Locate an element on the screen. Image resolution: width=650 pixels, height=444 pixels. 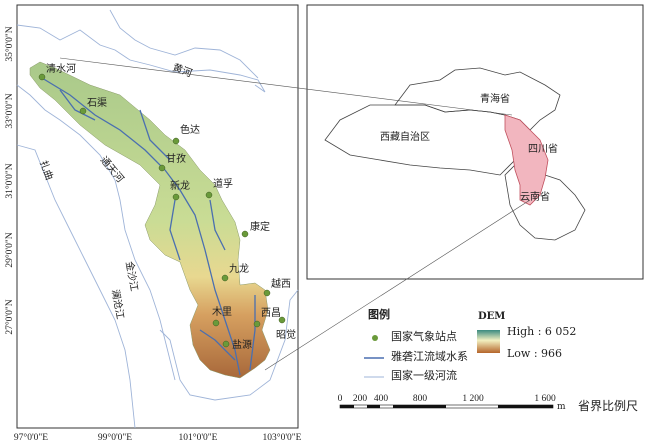
scale-label: 省界比例尺 is located at coordinates (608, 406).